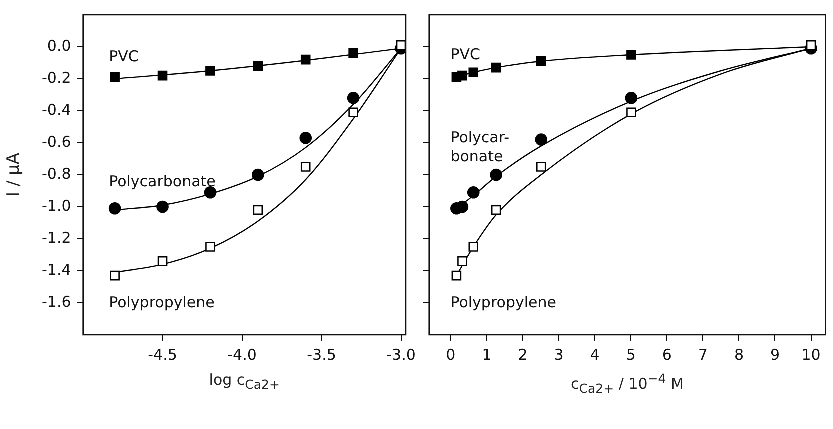  What do you see at coordinates (57, 173) in the screenshot?
I see `y-tick-label: -0.8` at bounding box center [57, 173].